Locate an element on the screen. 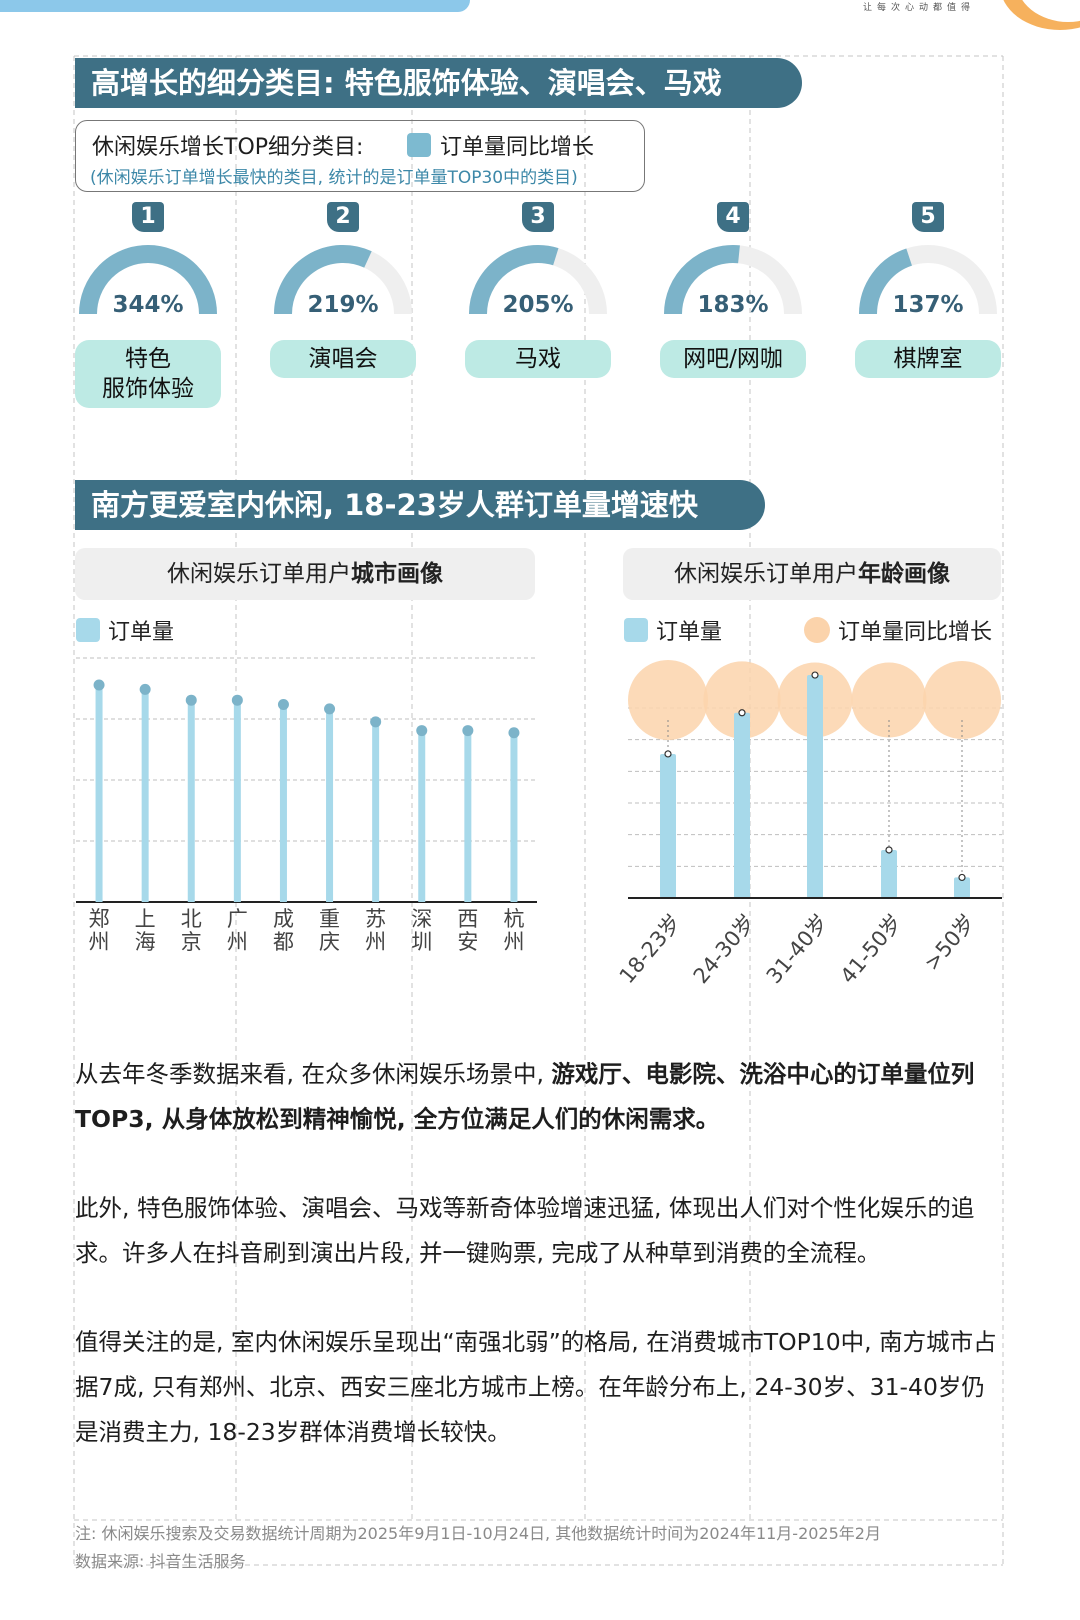  city-tick-label: 郑 is located at coordinates (99, 919).